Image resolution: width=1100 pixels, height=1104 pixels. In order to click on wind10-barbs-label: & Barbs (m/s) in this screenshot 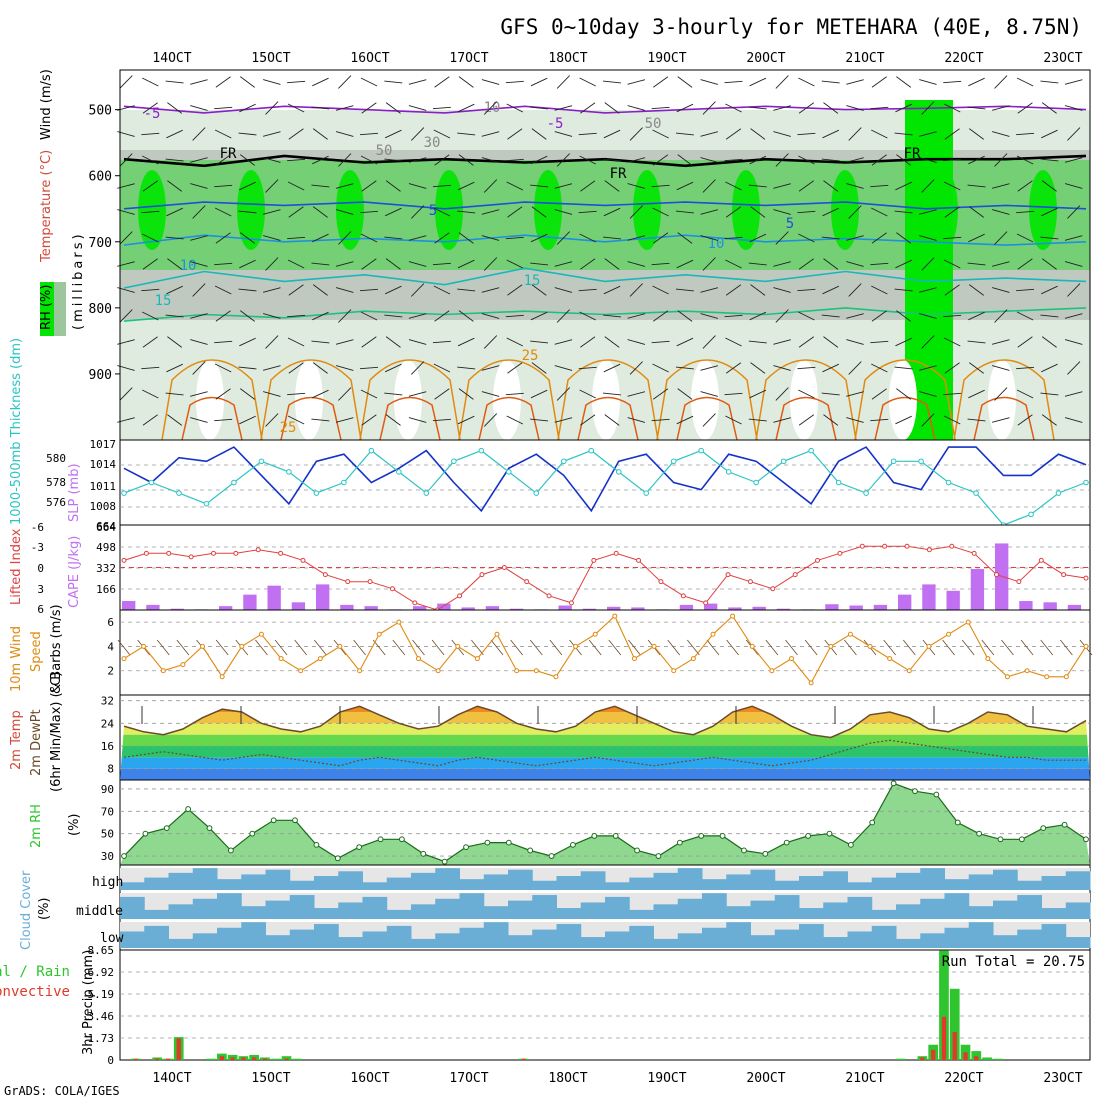, I will do `click(56, 649)`.